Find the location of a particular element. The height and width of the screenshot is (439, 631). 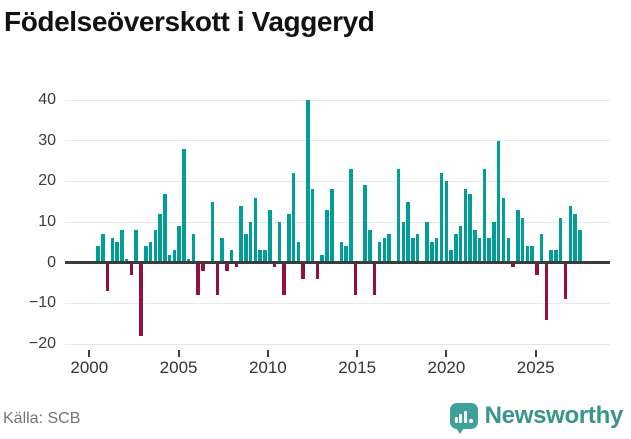

x-tick-label: 2010 is located at coordinates (267, 367).